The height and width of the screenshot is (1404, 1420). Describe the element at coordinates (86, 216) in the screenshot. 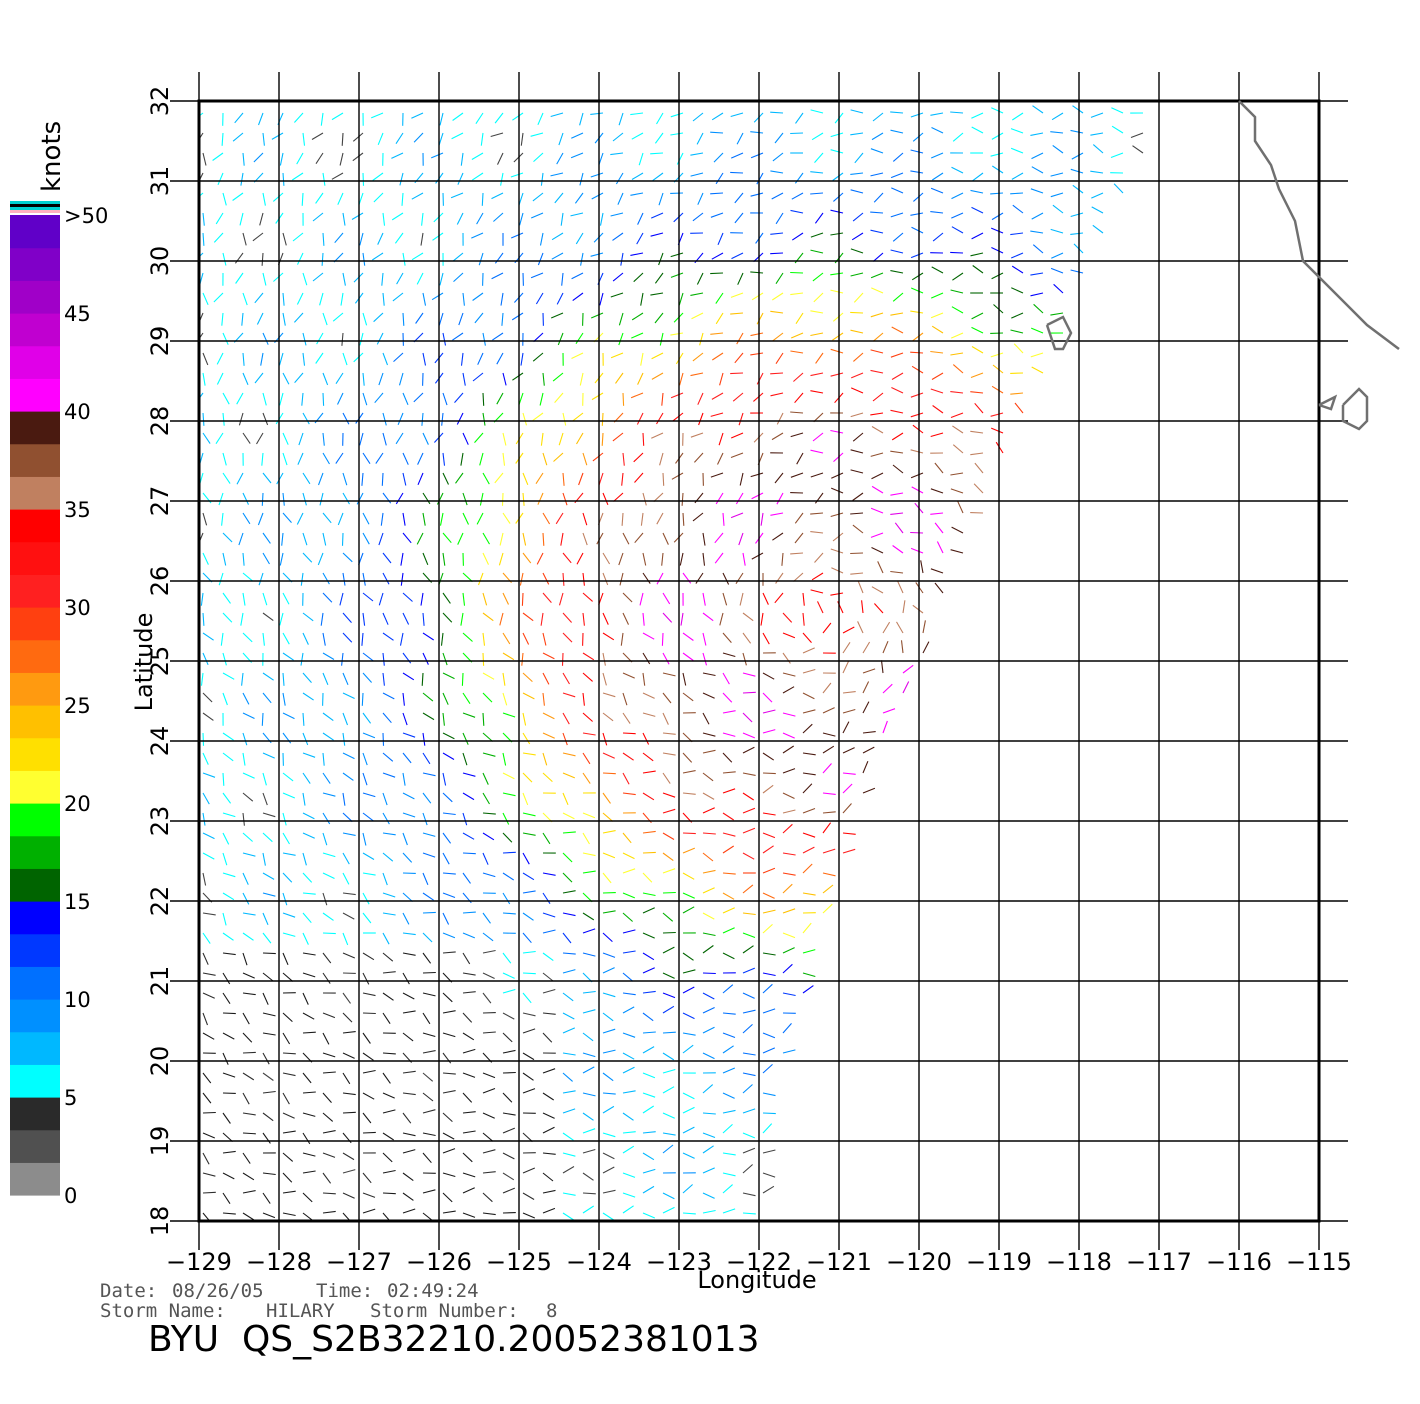

I see `colorbar-tick-label: >50` at that location.